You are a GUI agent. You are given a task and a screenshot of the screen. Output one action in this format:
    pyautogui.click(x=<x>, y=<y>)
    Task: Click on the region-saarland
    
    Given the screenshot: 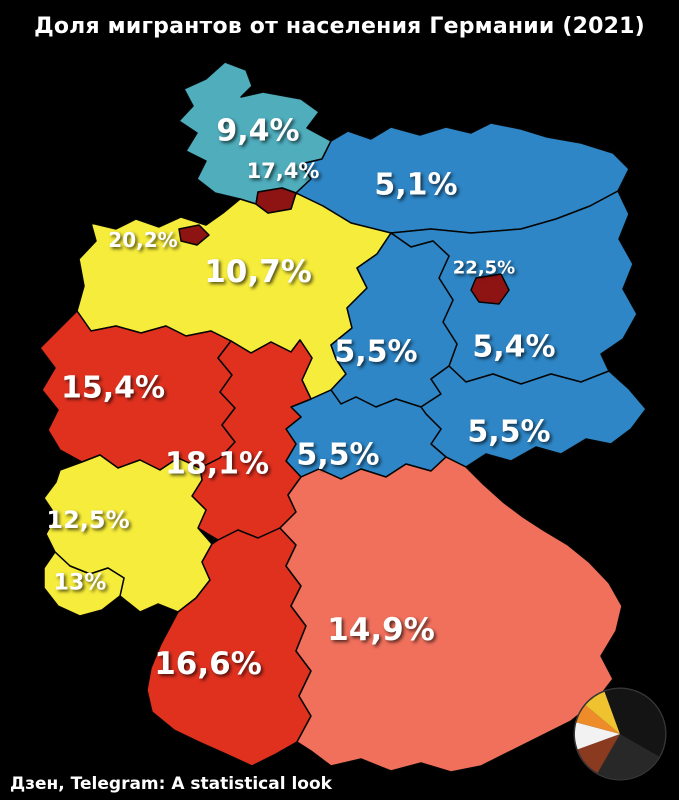 What is the action you would take?
    pyautogui.click(x=84, y=584)
    